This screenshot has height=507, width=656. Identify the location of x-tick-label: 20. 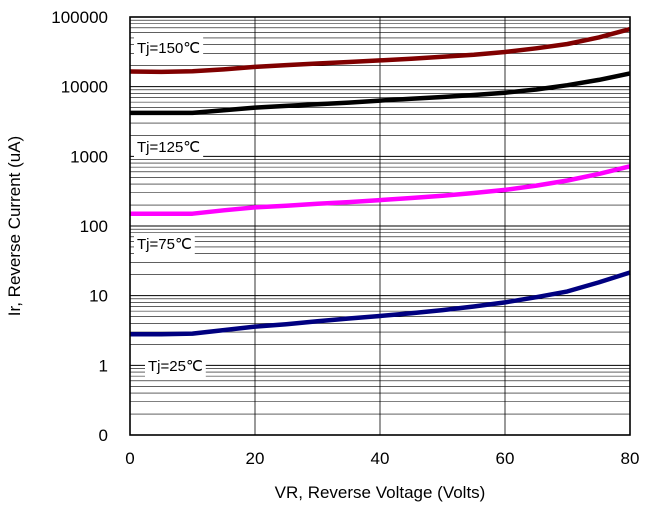
(255, 458).